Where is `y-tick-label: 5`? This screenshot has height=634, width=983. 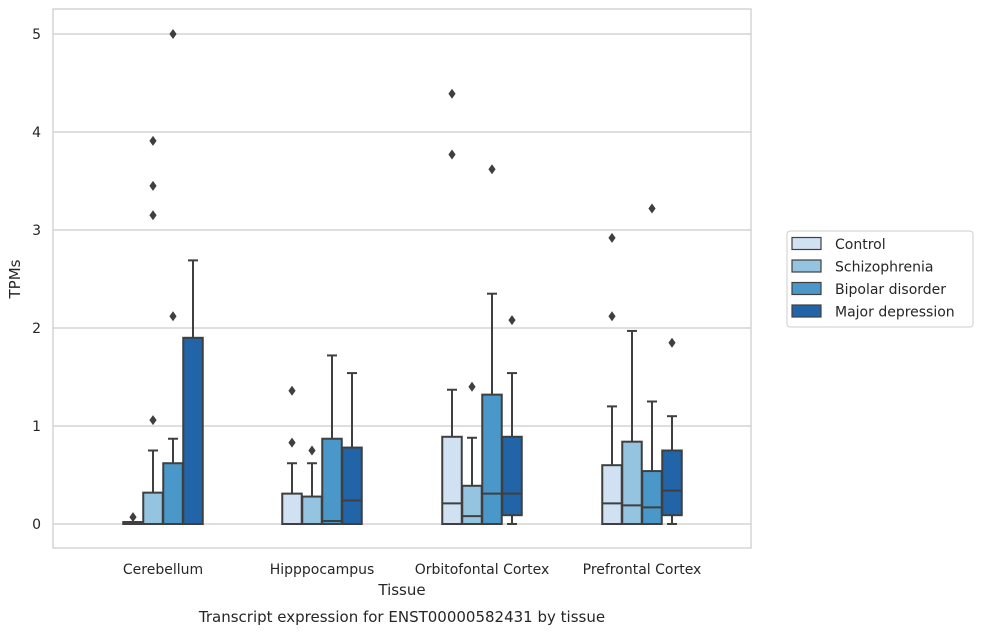 y-tick-label: 5 is located at coordinates (36, 35).